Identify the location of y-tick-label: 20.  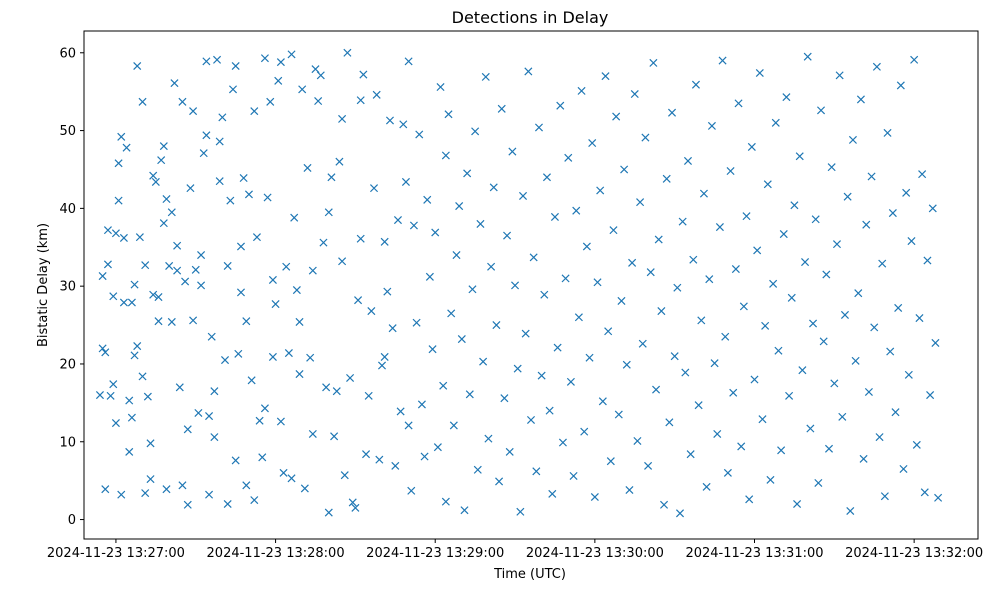
(67, 364).